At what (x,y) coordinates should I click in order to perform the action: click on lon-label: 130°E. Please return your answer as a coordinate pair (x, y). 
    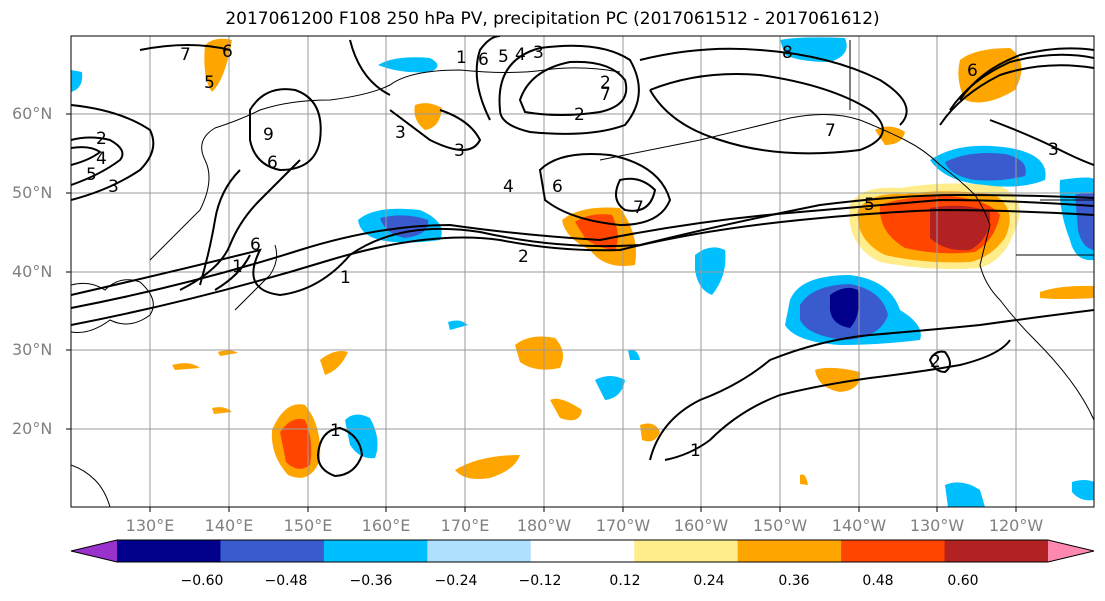
    Looking at the image, I should click on (150, 525).